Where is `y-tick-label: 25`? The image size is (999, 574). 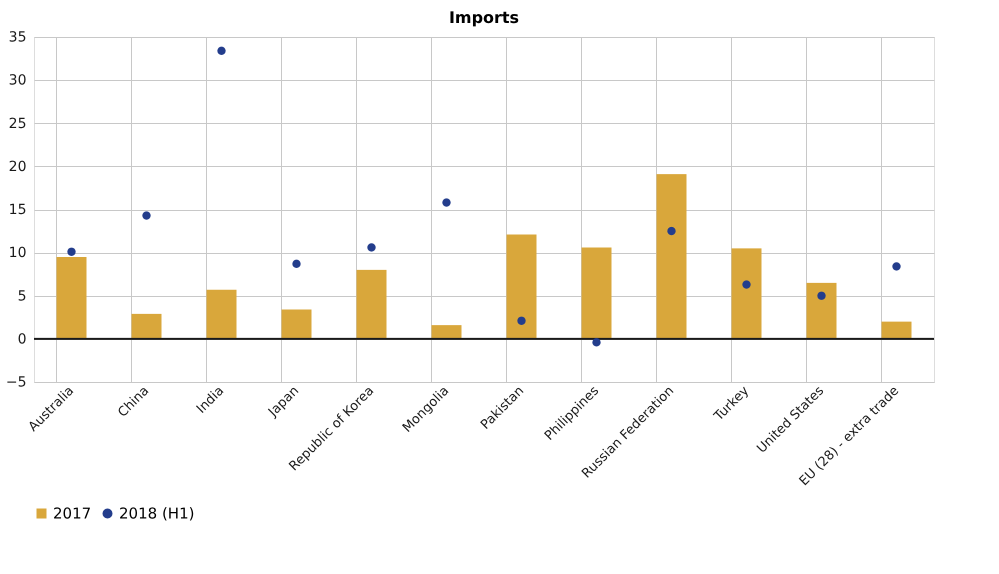 y-tick-label: 25 is located at coordinates (17, 124).